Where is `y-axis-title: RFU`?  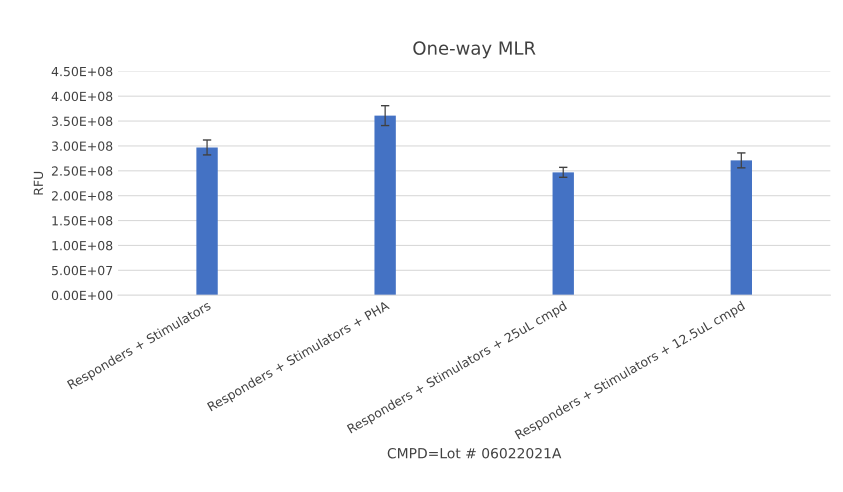 y-axis-title: RFU is located at coordinates (39, 183).